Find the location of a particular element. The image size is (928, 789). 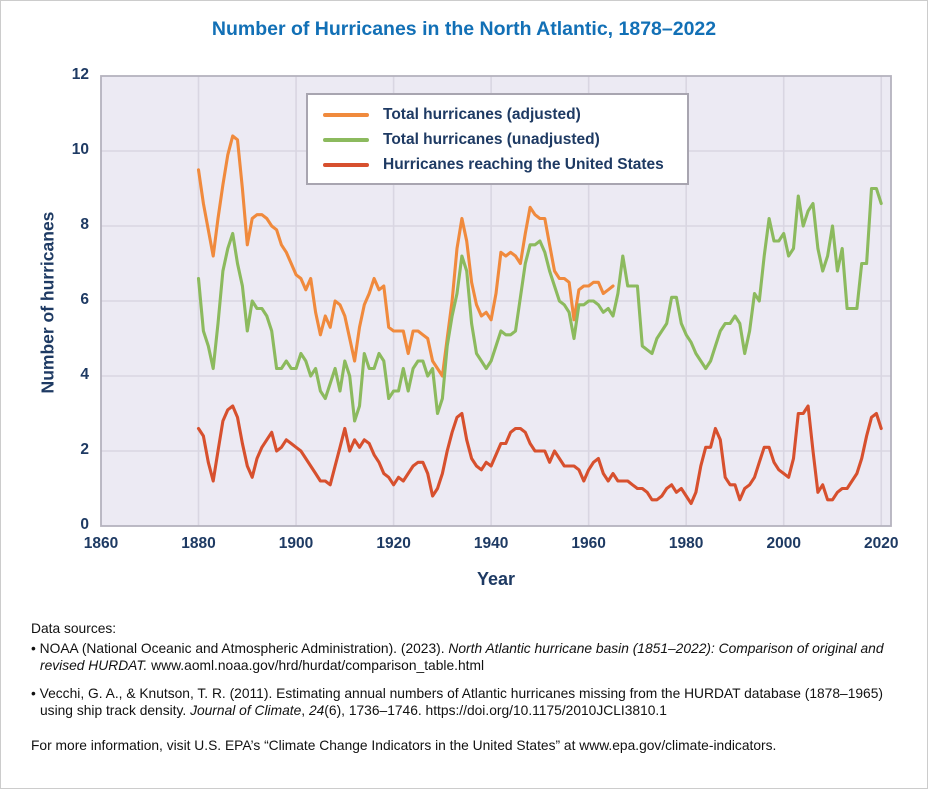

x-tick-label: 1880 is located at coordinates (198, 543).